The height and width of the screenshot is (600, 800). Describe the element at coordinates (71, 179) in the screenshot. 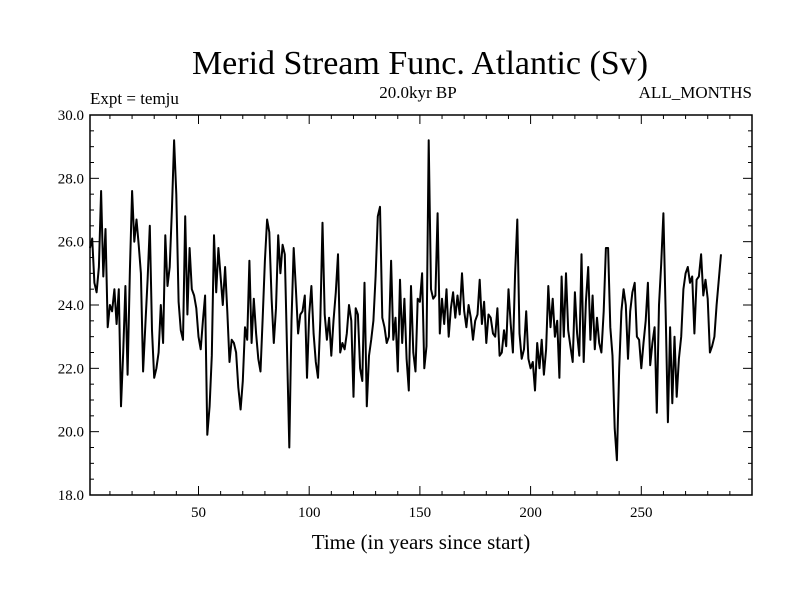

I see `y-tick-label: 28.0` at that location.